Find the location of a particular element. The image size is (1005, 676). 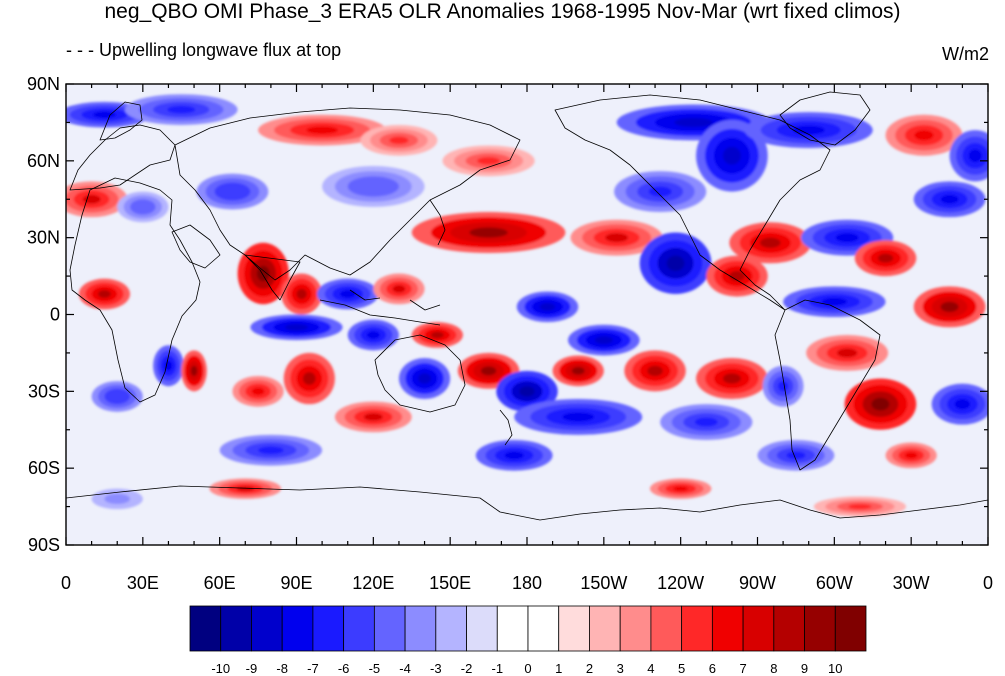

colorbar-label: 0 is located at coordinates (527, 668).